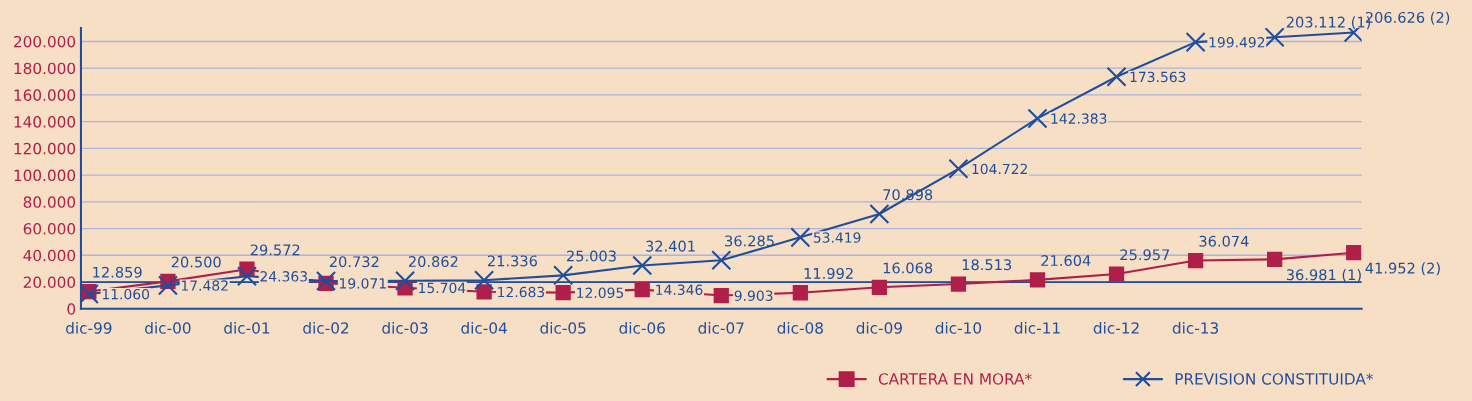  What do you see at coordinates (89, 327) in the screenshot?
I see `x-tick-label: dic-99` at bounding box center [89, 327].